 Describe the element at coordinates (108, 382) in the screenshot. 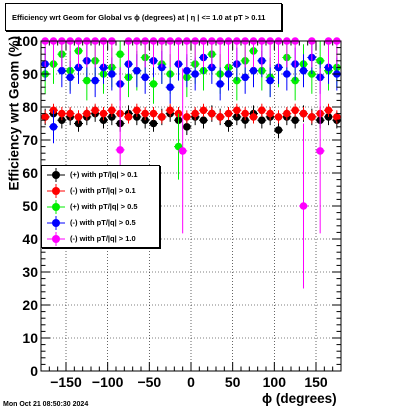

I see `x-tick-label: −100` at that location.